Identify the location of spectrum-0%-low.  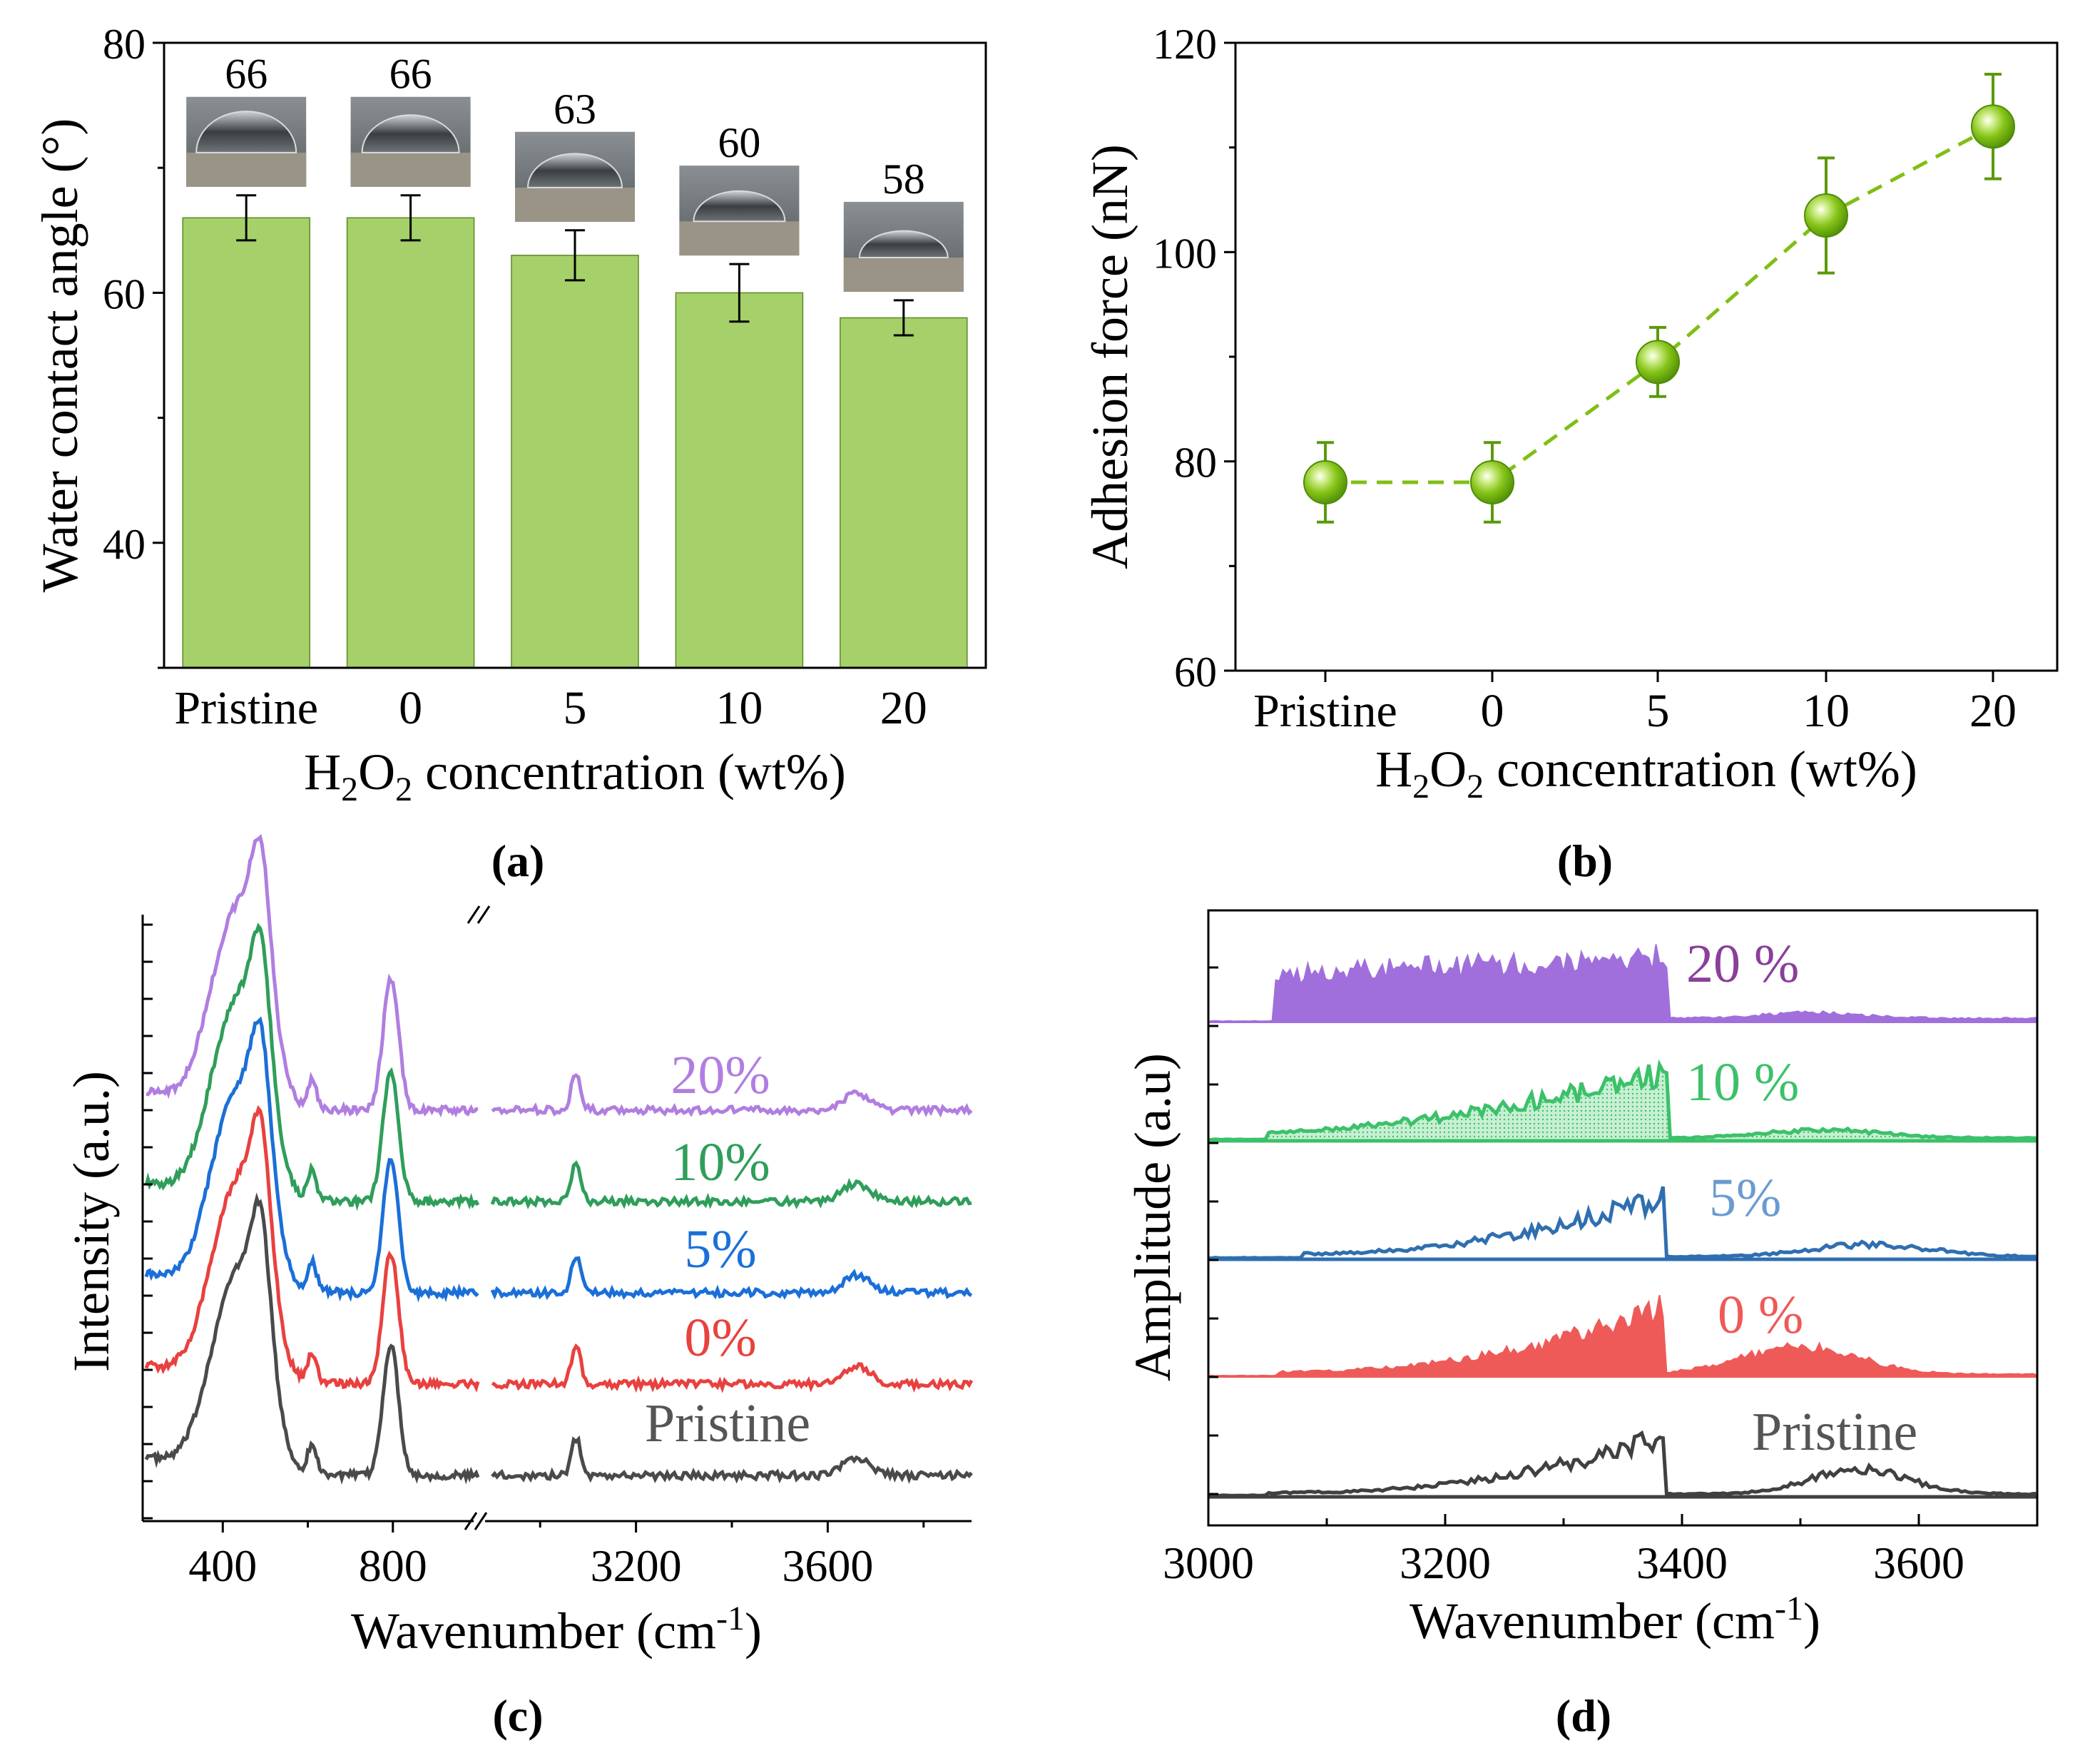
(312, 1248).